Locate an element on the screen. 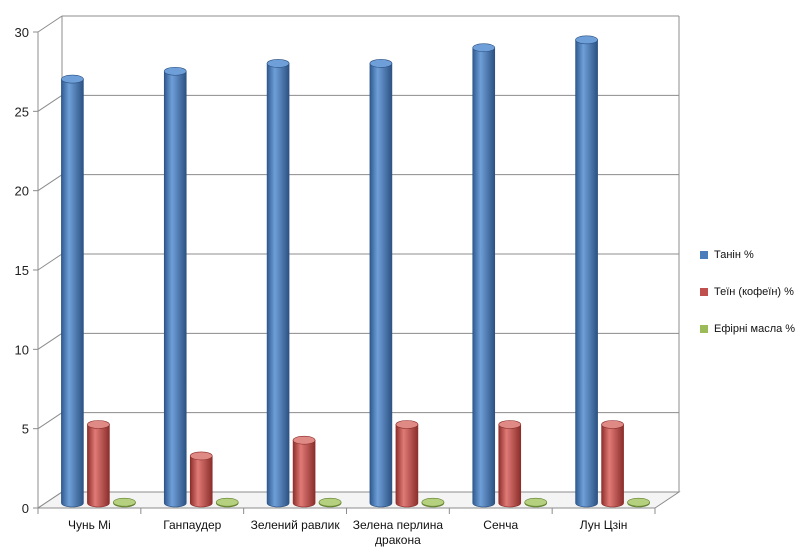  legend-item-caffeine: Теїн (кофеїн) % is located at coordinates (747, 292).